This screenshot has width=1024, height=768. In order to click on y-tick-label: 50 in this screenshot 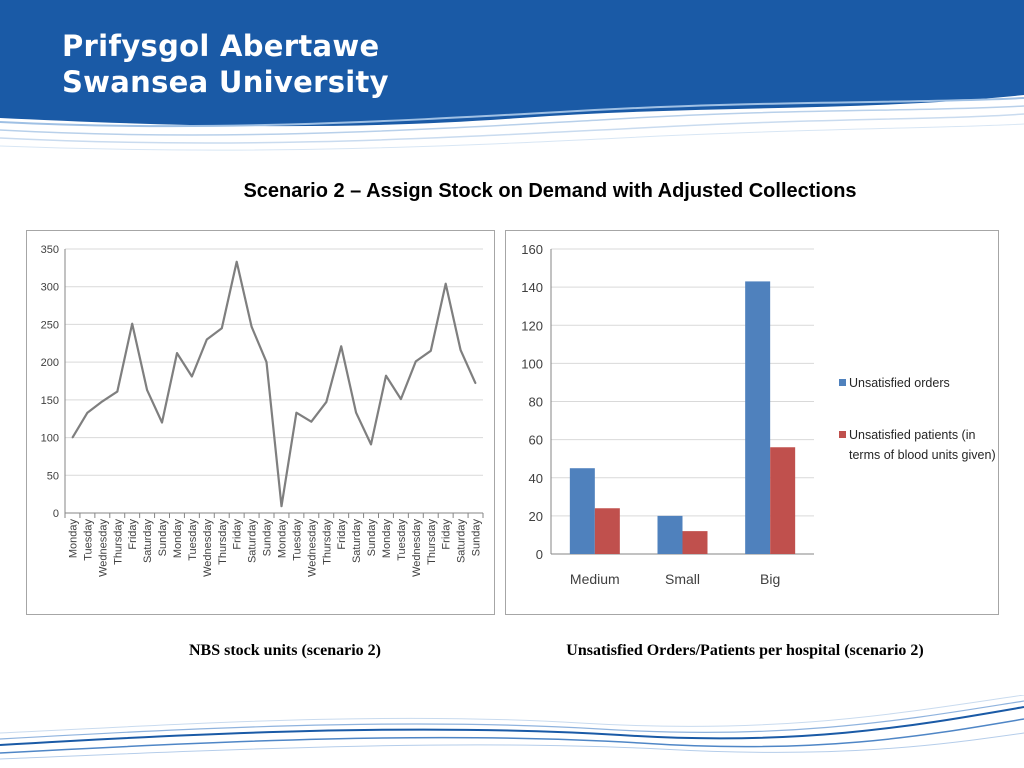, I will do `click(53, 476)`.